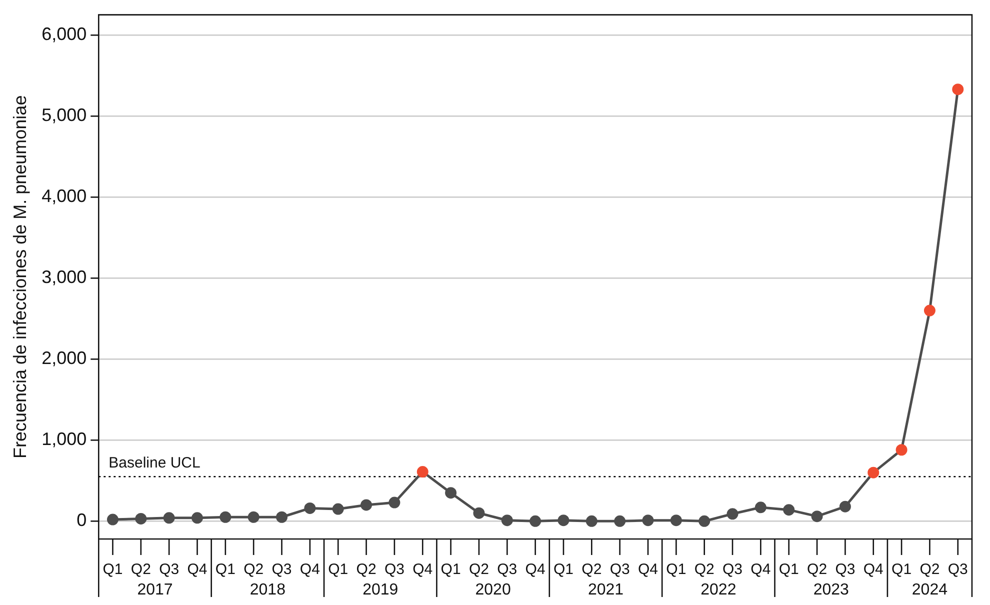 The width and height of the screenshot is (990, 605). Describe the element at coordinates (64, 196) in the screenshot. I see `y-tick-label: 4,000` at that location.